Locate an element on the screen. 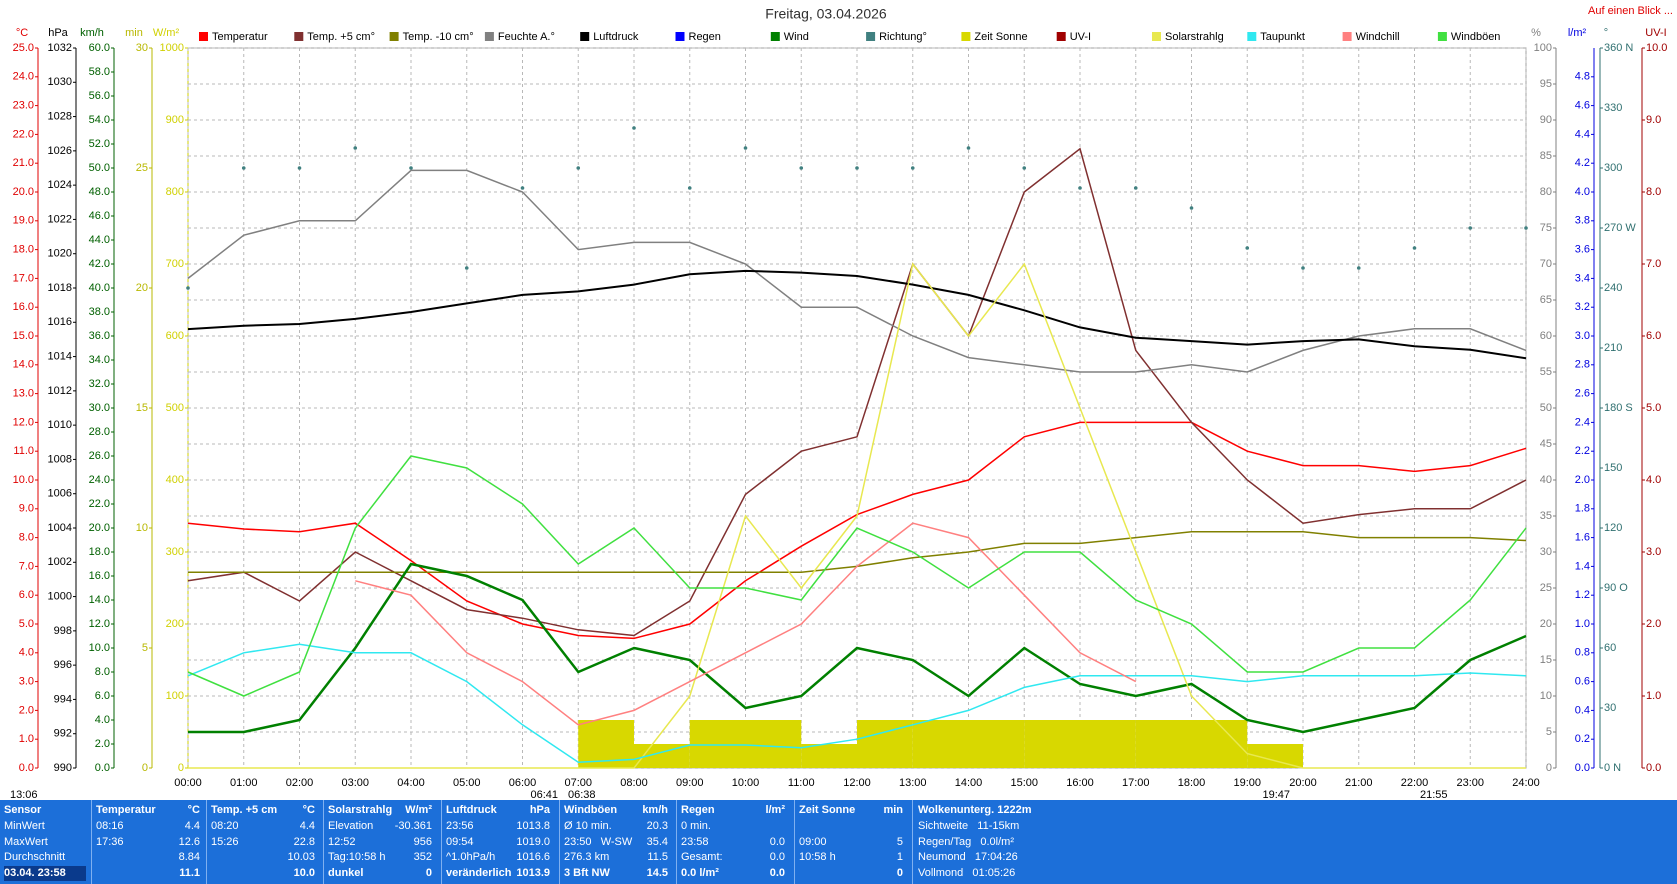  y-tick-label: 50 is located at coordinates (1546, 408).